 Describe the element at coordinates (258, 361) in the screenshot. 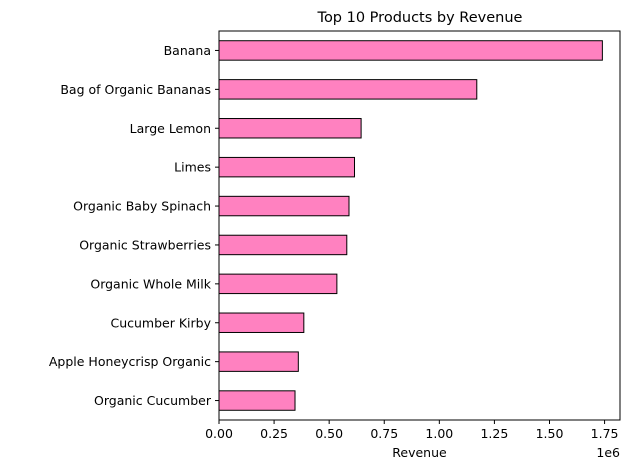

I see `bar-apple-honeycrisp-organic` at that location.